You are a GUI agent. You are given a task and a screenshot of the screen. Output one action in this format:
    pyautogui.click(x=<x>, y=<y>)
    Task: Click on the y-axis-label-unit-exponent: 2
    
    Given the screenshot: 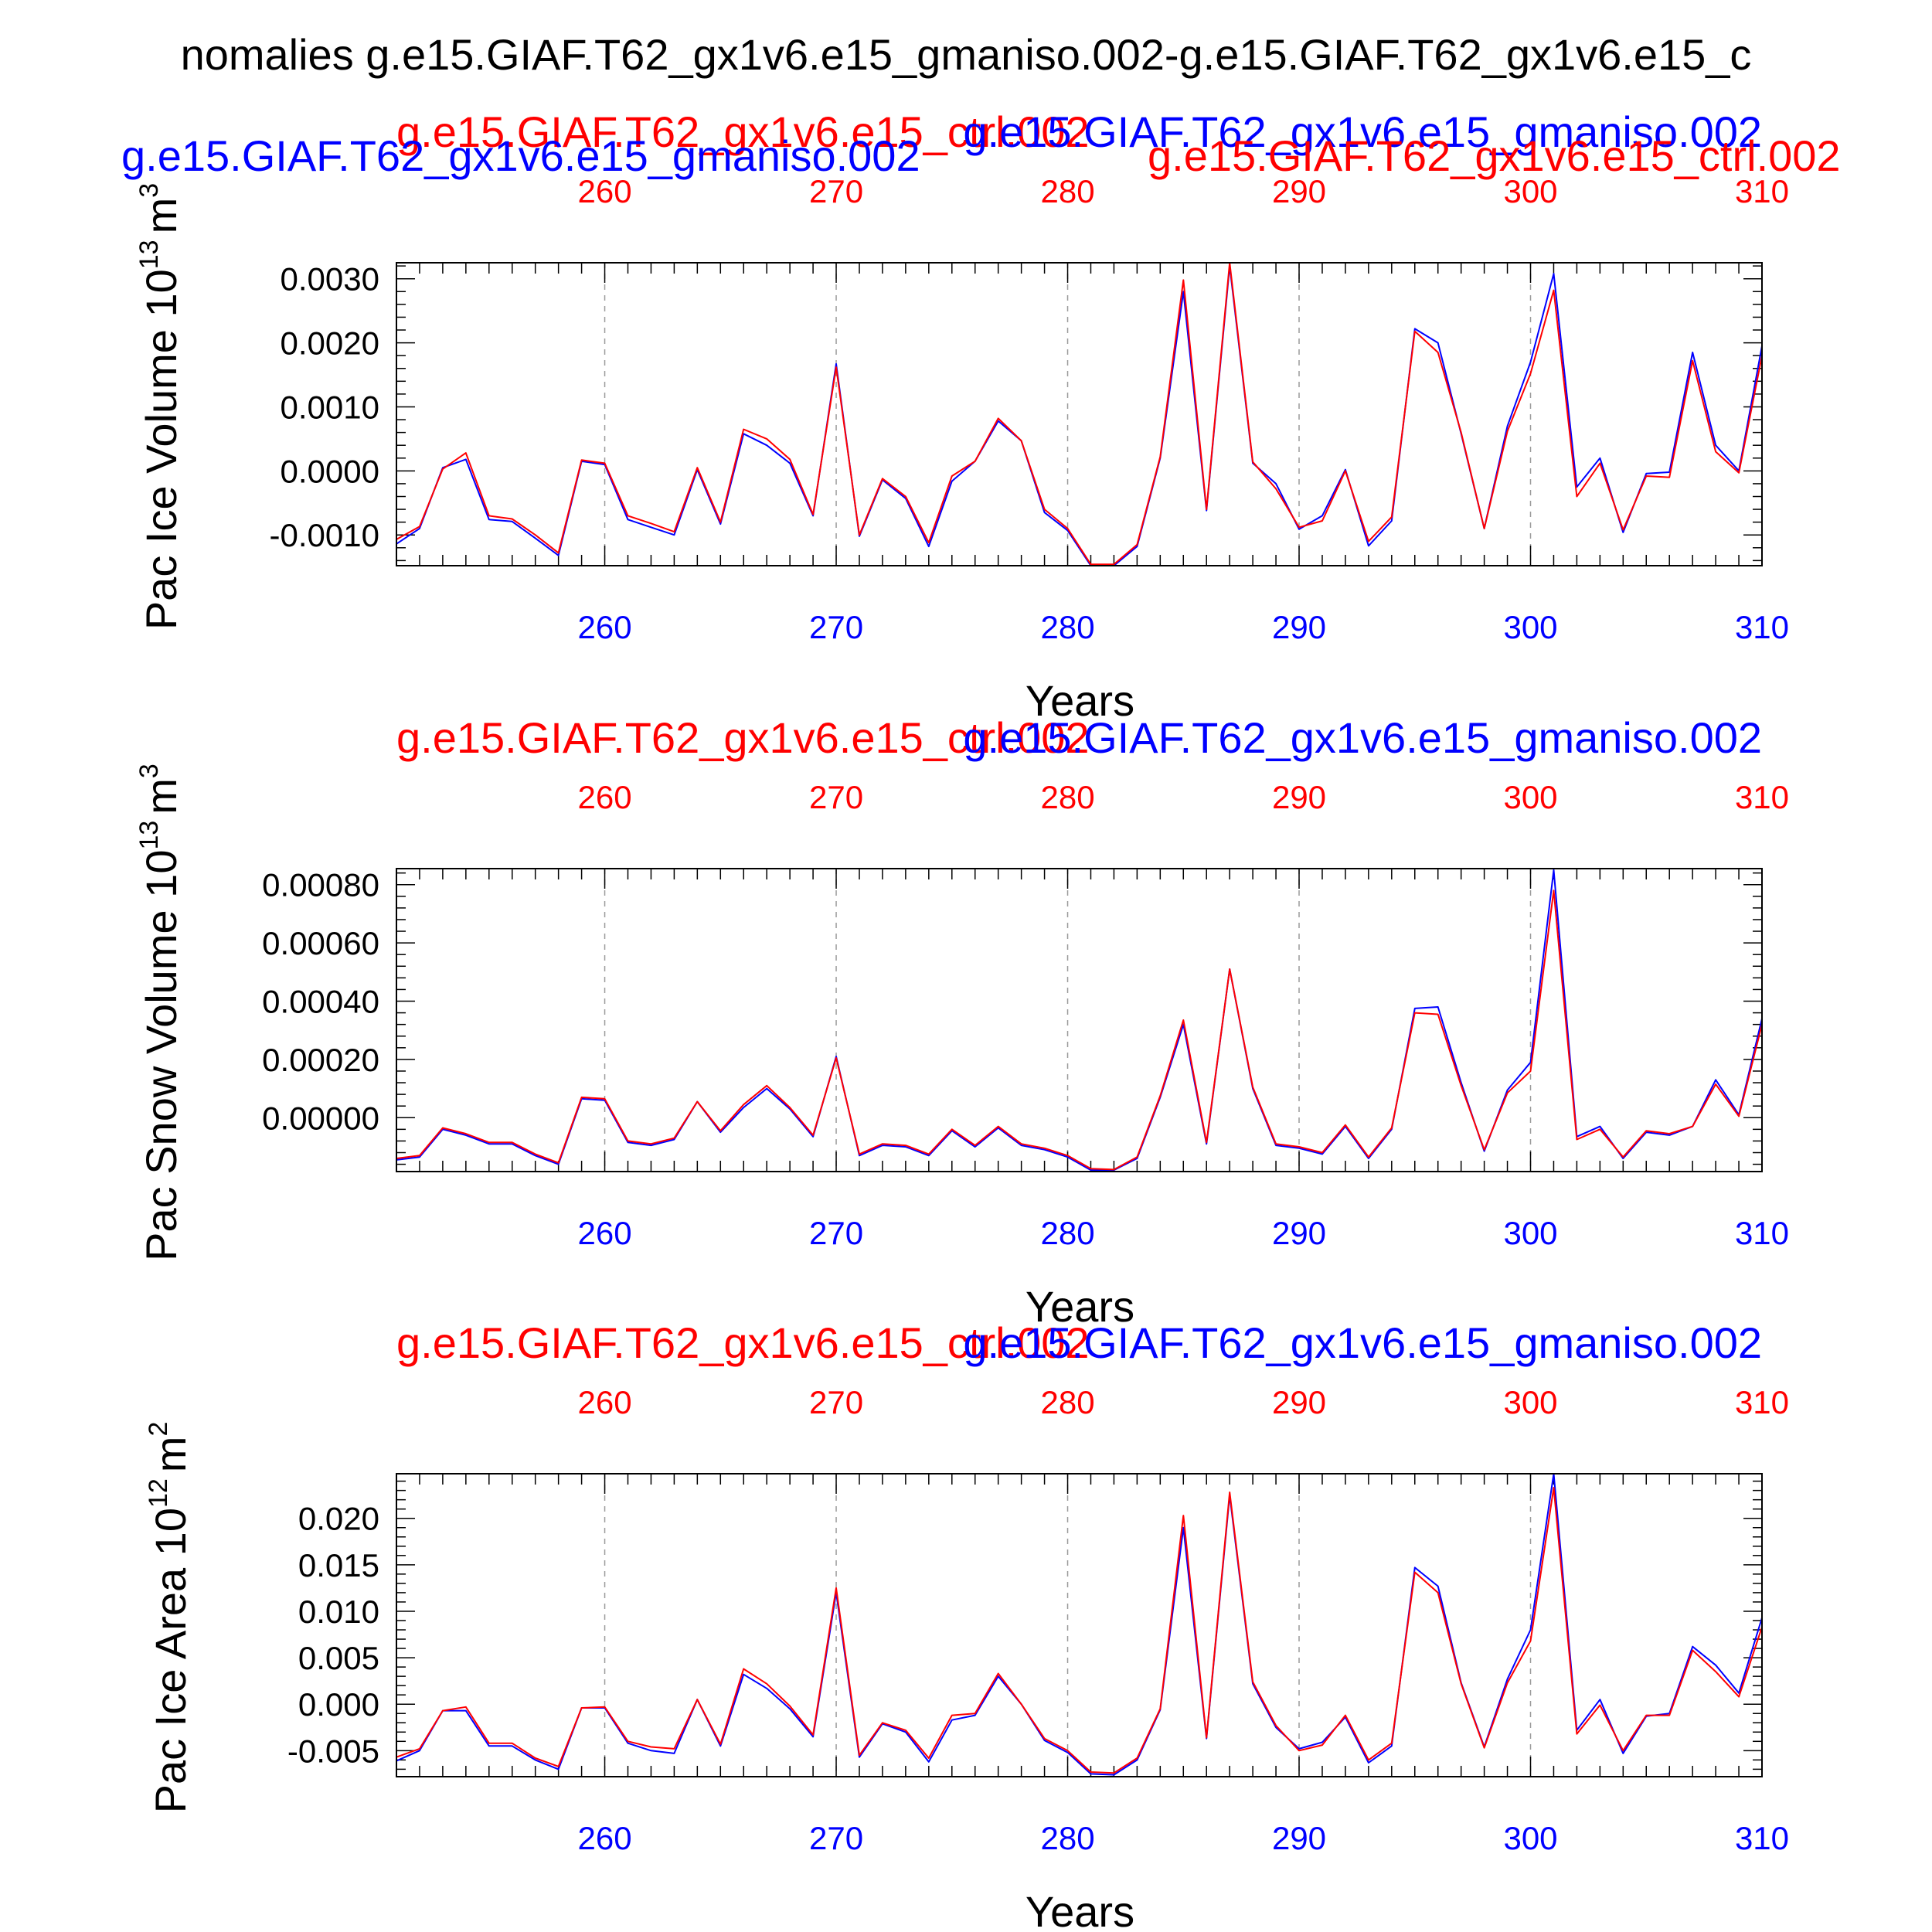 What is the action you would take?
    pyautogui.click(x=159, y=1430)
    